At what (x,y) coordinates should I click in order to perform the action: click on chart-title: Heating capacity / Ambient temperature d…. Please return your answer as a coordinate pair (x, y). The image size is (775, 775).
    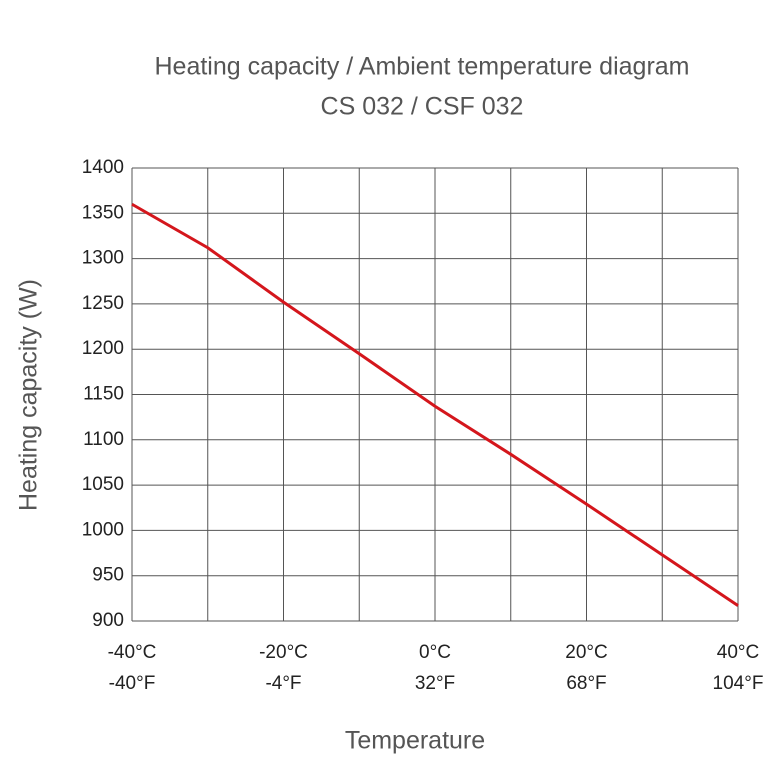
    Looking at the image, I should click on (422, 67).